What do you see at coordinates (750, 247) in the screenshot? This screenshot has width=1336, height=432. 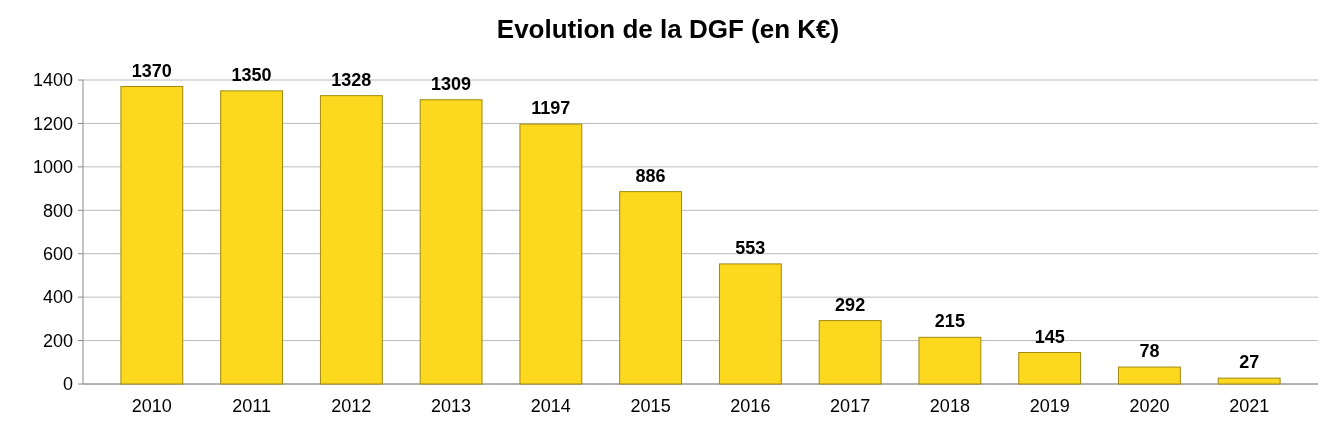 I see `data-label: 553` at bounding box center [750, 247].